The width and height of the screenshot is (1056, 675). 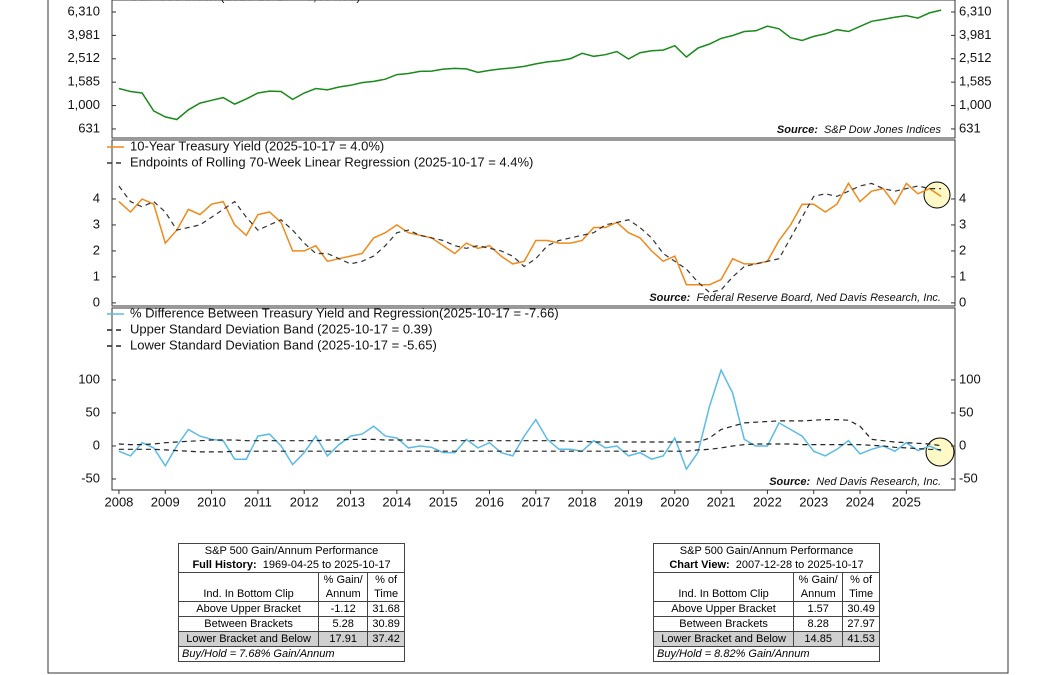 I want to click on table-row: S&P 500 Gain/Annum Performance, so click(x=291, y=550).